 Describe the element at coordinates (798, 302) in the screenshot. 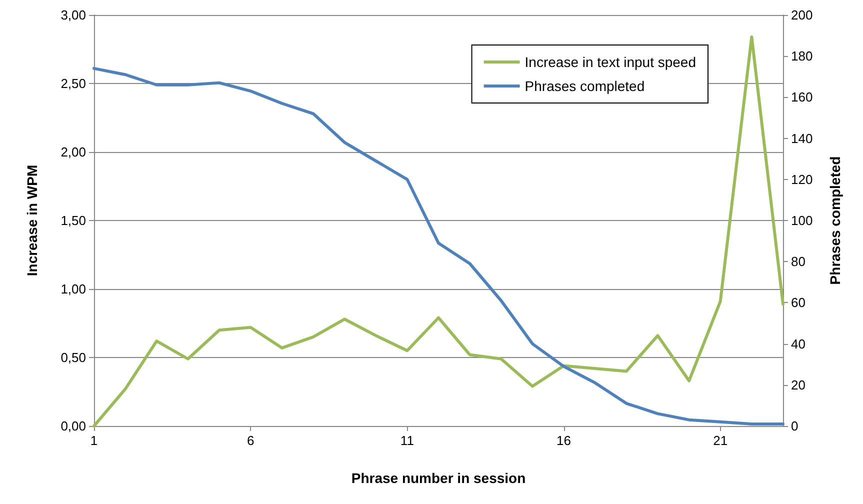

I see `y2-tick-label: 60` at that location.